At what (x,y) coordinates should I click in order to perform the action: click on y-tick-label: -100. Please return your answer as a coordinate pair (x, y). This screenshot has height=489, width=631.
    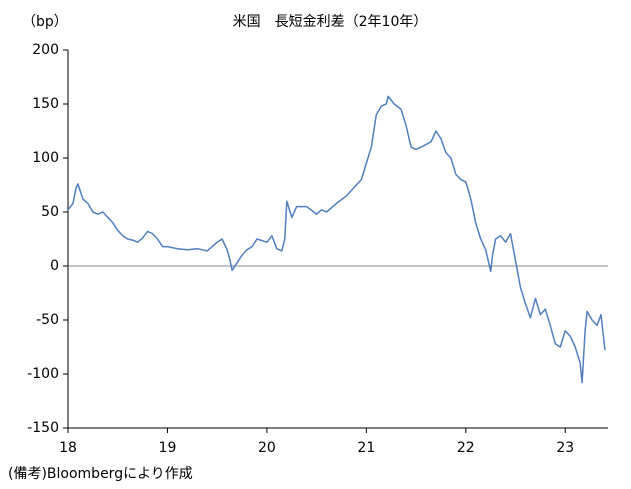
    Looking at the image, I should click on (43, 374).